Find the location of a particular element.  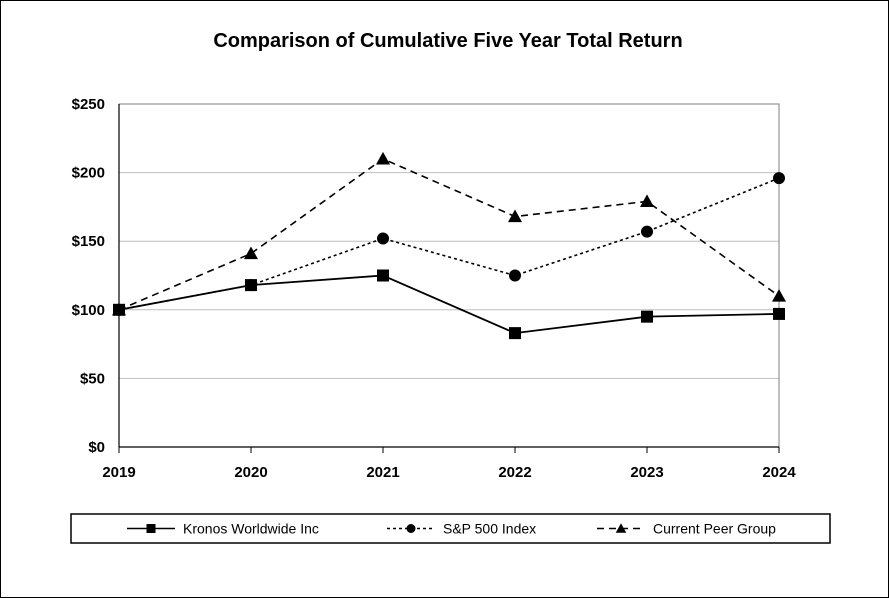

y-tick-label: $0 is located at coordinates (96, 447).